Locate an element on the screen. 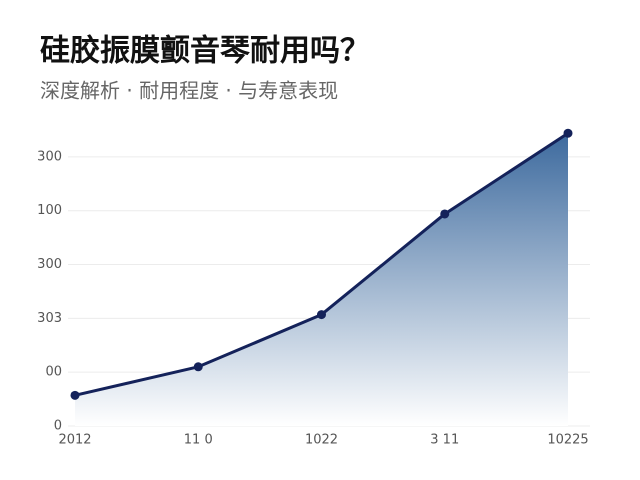  x-tick-label: 10225 is located at coordinates (567, 440).